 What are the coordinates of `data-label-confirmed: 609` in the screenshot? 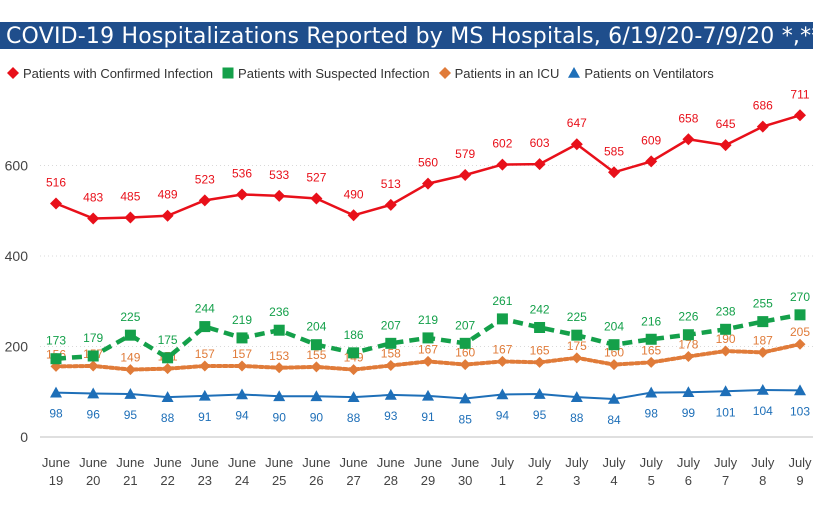 It's located at (651, 140).